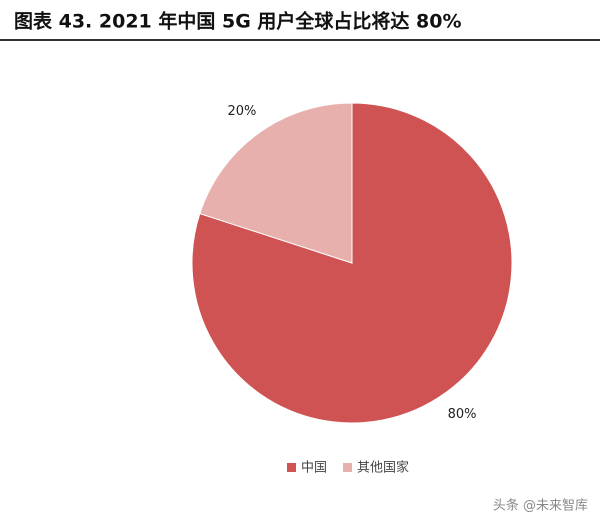 This screenshot has height=524, width=600. Describe the element at coordinates (383, 468) in the screenshot. I see `legend-label: 其他国家` at that location.